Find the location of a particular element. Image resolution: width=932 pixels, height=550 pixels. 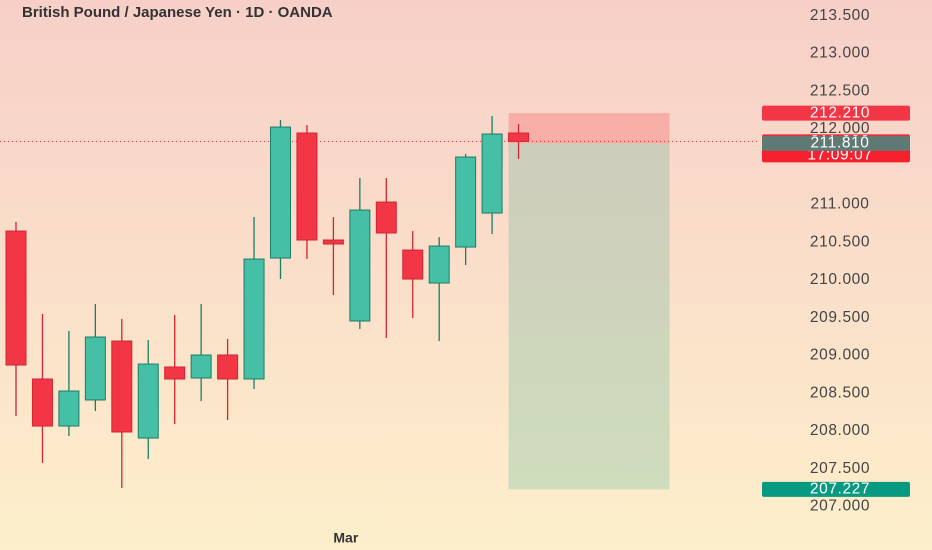

y-tick-label: 207.000 is located at coordinates (840, 506).